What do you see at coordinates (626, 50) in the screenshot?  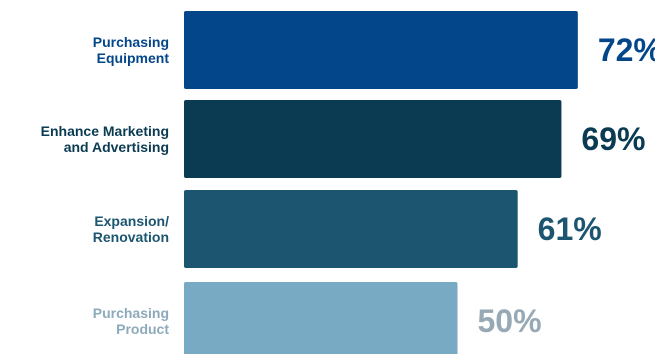 I see `value-label-0: 72%` at bounding box center [626, 50].